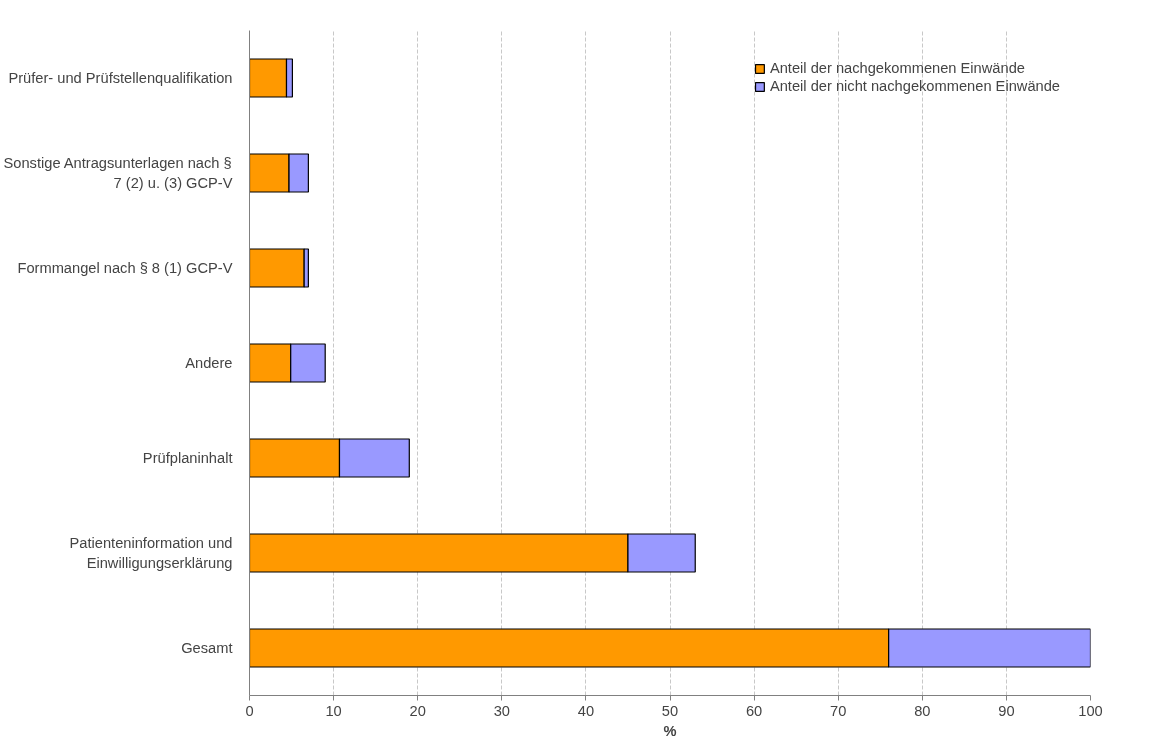  I want to click on x-tick-label: 30, so click(501, 710).